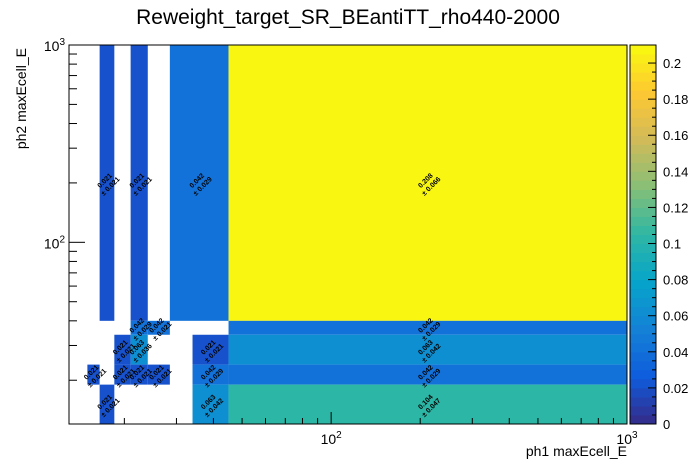 The width and height of the screenshot is (696, 472). Describe the element at coordinates (675, 280) in the screenshot. I see `color-scale-label: 0.08` at that location.